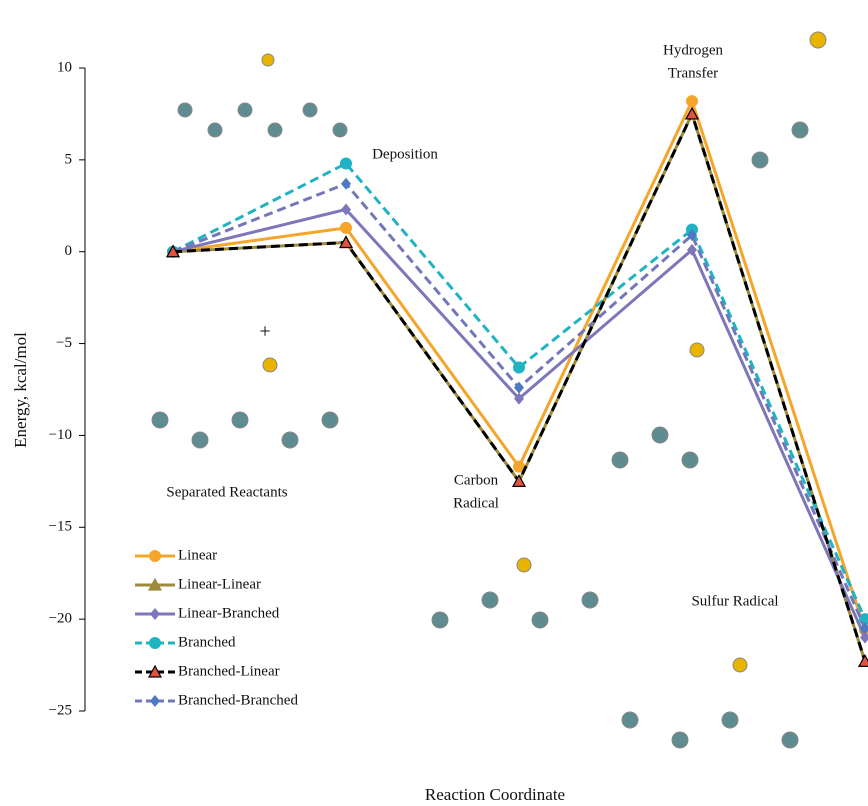  I want to click on y-tick-label: −15, so click(60, 527).